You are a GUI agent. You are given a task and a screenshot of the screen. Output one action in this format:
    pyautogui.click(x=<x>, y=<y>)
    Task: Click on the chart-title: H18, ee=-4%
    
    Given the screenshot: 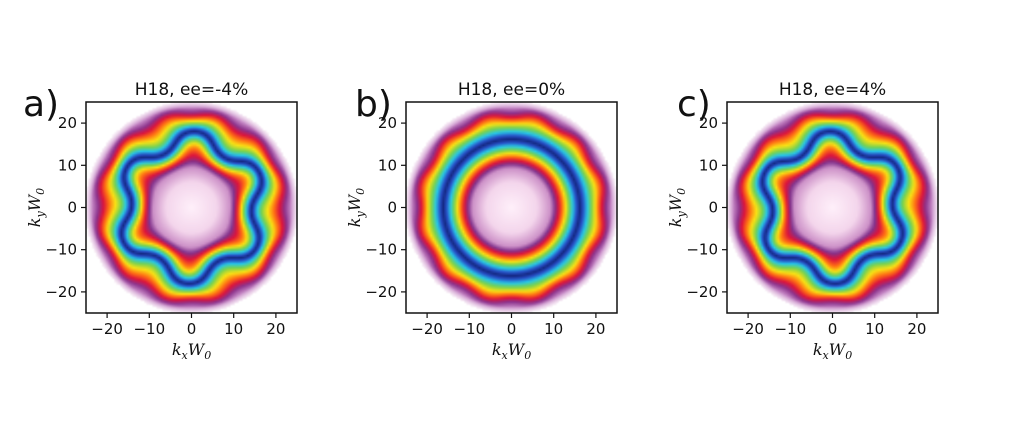 What is the action you would take?
    pyautogui.click(x=192, y=90)
    